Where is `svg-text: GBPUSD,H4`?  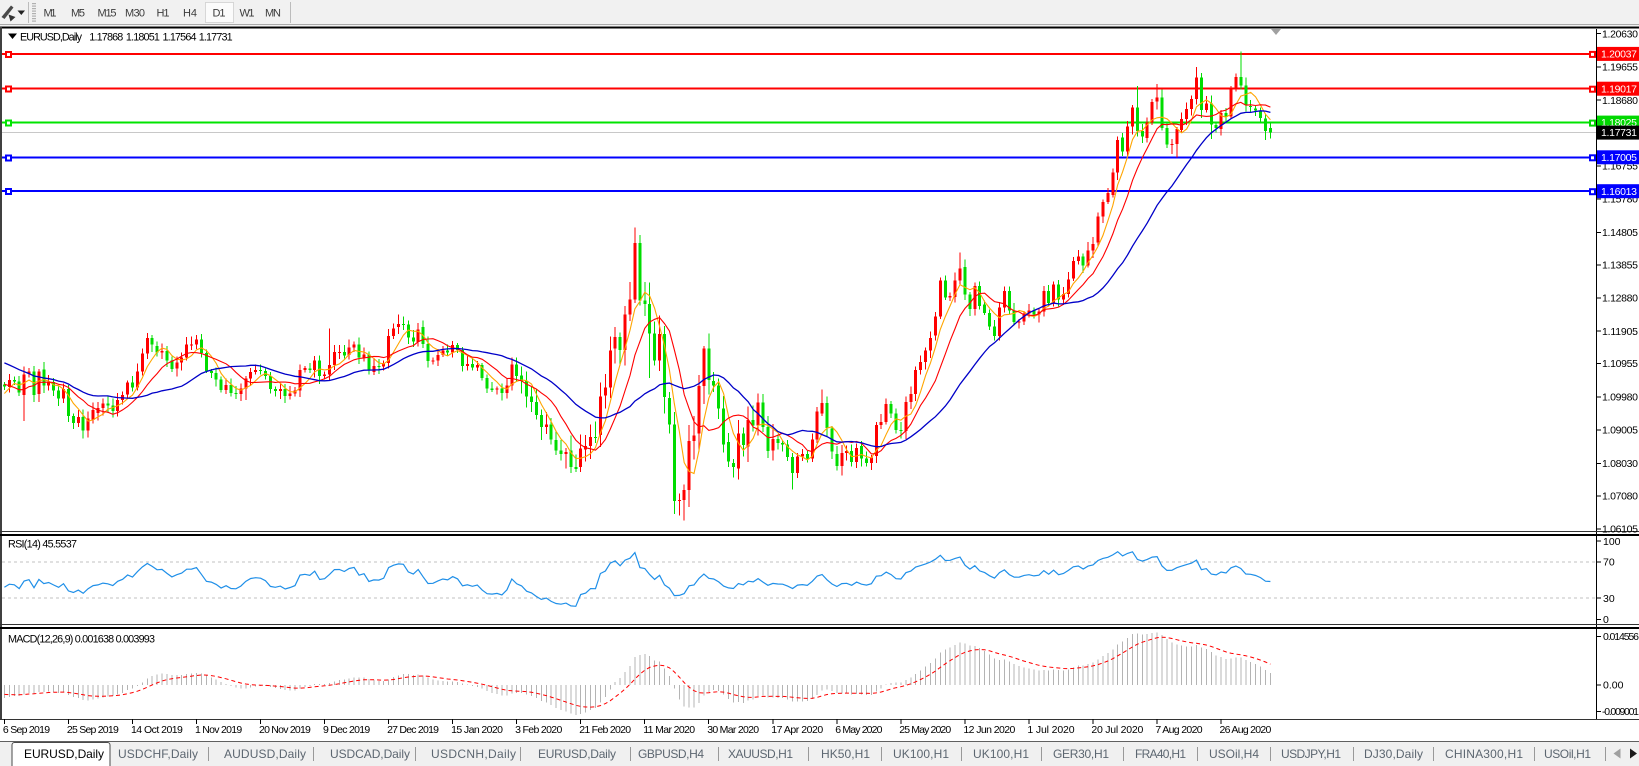
svg-text: GBPUSD,H4 is located at coordinates (671, 754).